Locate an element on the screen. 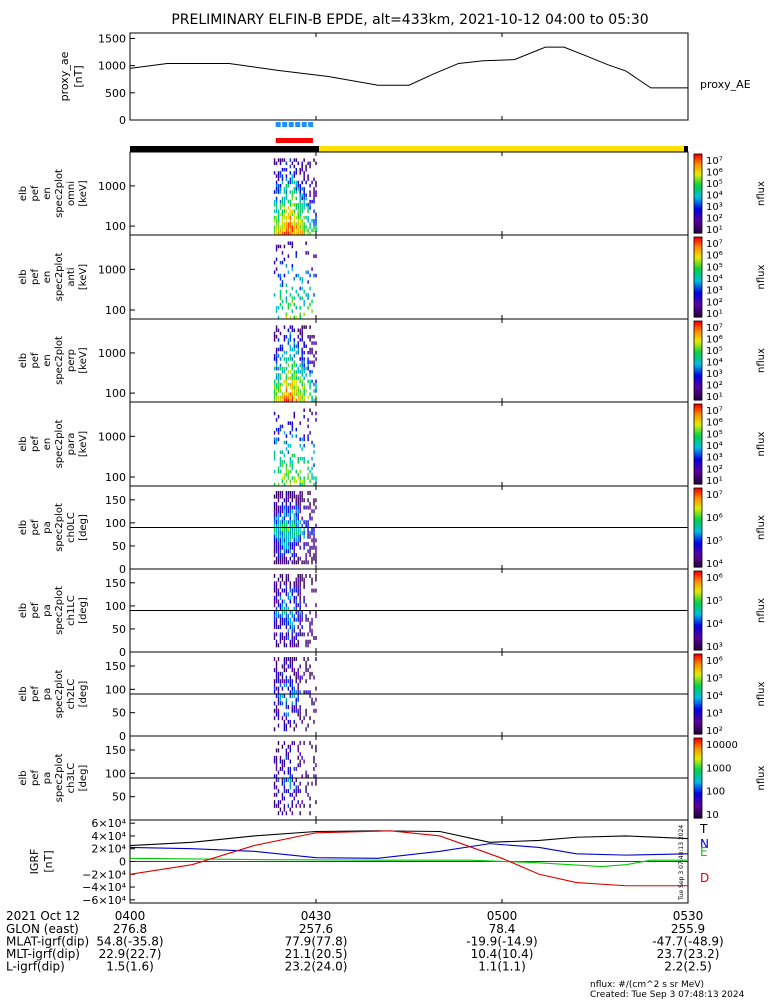 This screenshot has width=775, height=1000. elb-pef-pa-spec2plot-ch3LC-colorbar-tick: 100 is located at coordinates (715, 792).